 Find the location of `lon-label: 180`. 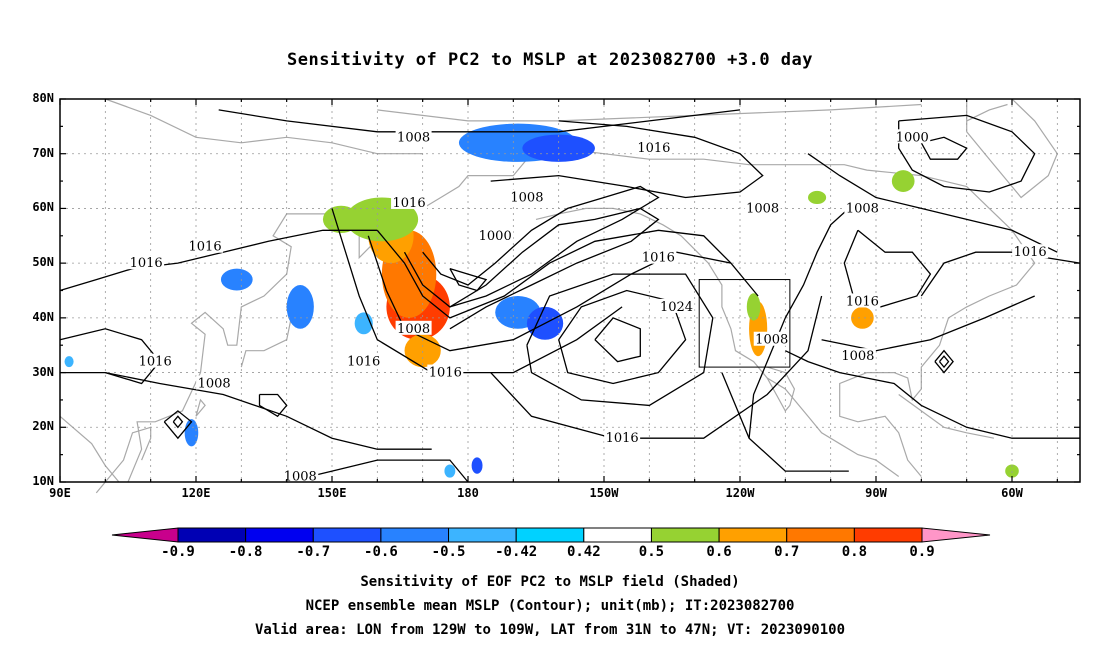

lon-label: 180 is located at coordinates (468, 493).